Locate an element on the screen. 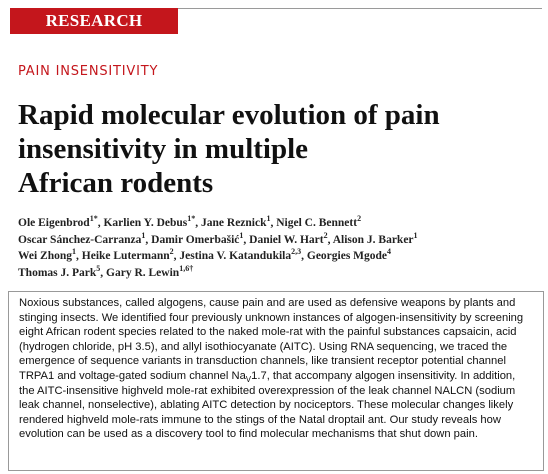  author: Wei Zhong1 is located at coordinates (50, 254).